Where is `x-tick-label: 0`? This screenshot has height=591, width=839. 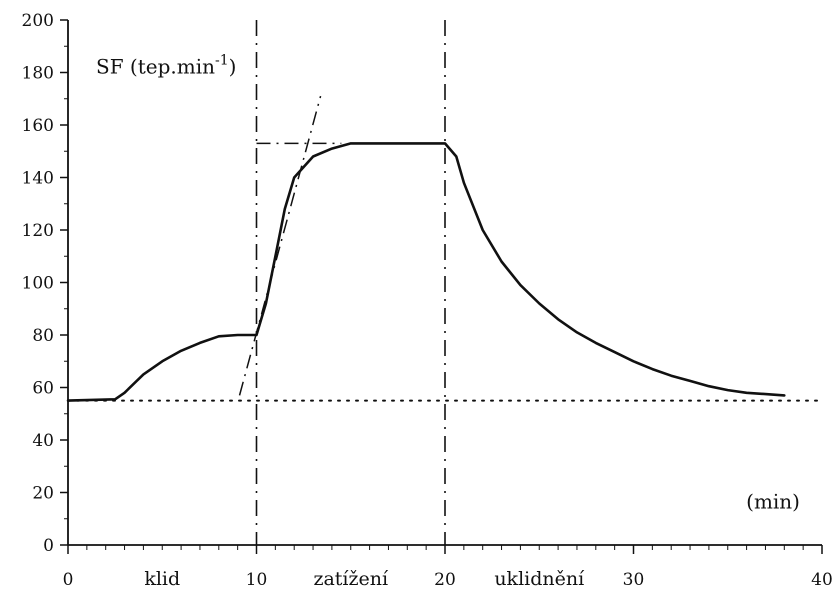 x-tick-label: 0 is located at coordinates (68, 580).